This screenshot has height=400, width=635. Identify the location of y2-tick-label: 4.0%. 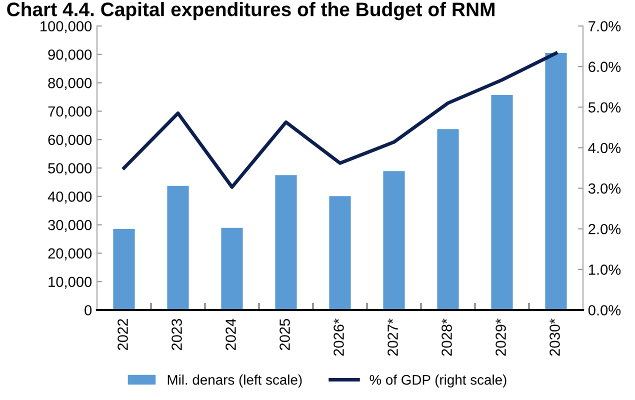
(604, 148).